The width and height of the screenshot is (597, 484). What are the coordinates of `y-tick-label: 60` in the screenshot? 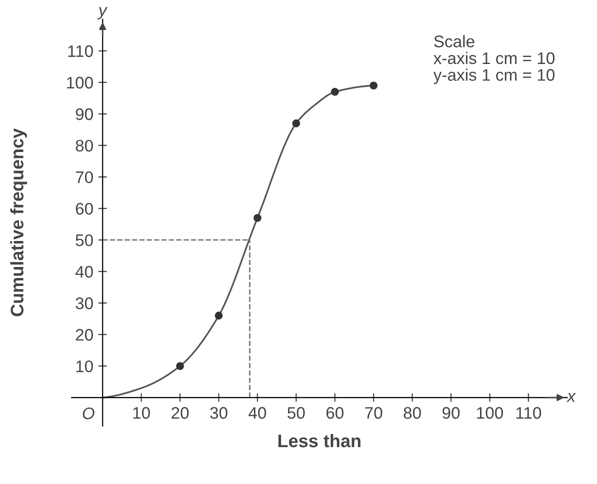 It's located at (84, 208).